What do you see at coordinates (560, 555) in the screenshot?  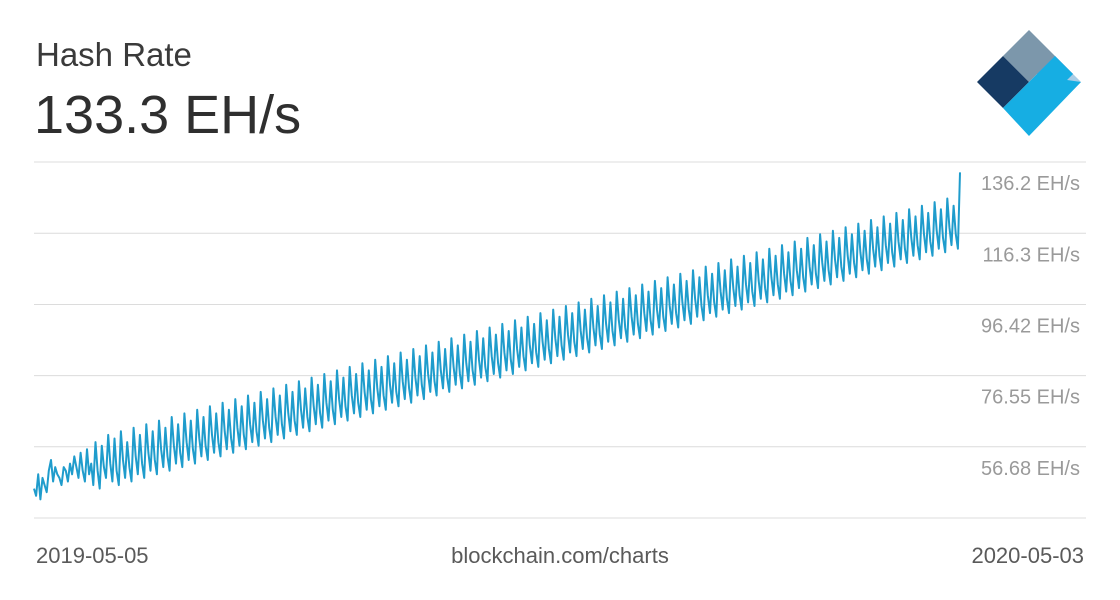 I see `source-link: blockchain.com/charts` at bounding box center [560, 555].